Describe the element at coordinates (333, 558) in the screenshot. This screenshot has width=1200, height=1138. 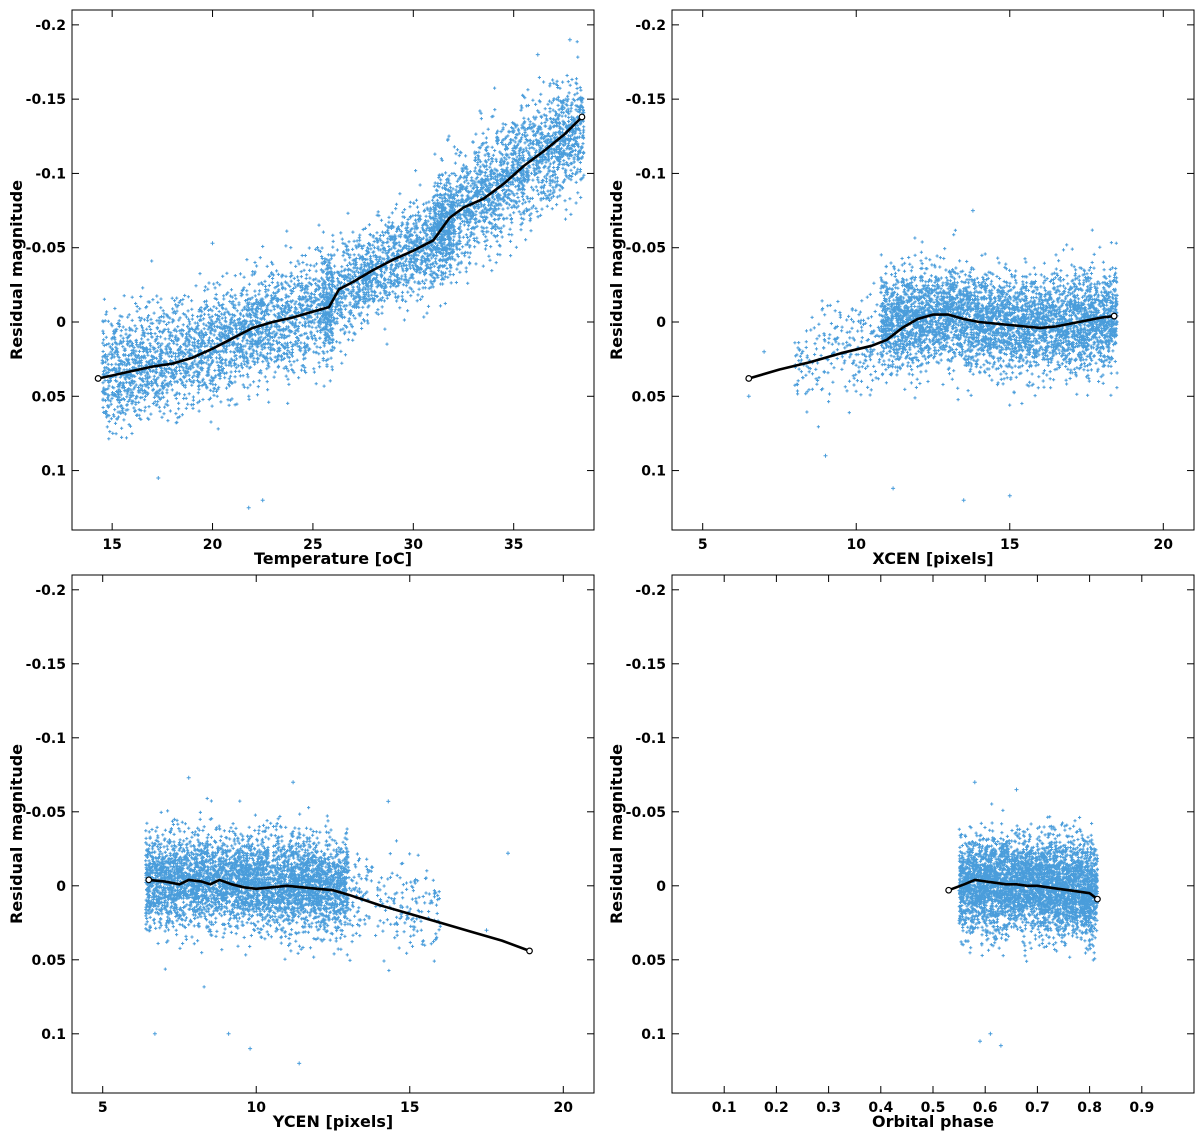
I see `x-axis-label: Temperature [oC]` at that location.